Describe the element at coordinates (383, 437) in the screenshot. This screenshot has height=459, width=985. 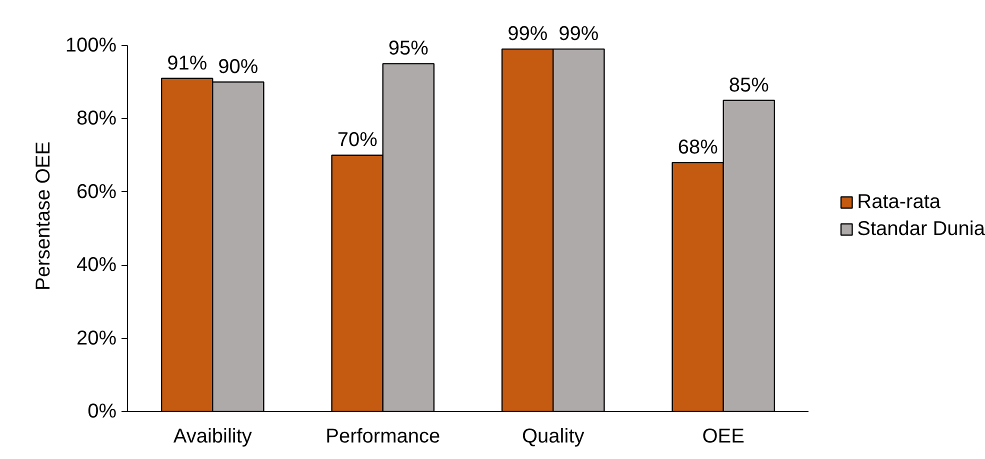
I see `x-tick-label: Performance` at that location.